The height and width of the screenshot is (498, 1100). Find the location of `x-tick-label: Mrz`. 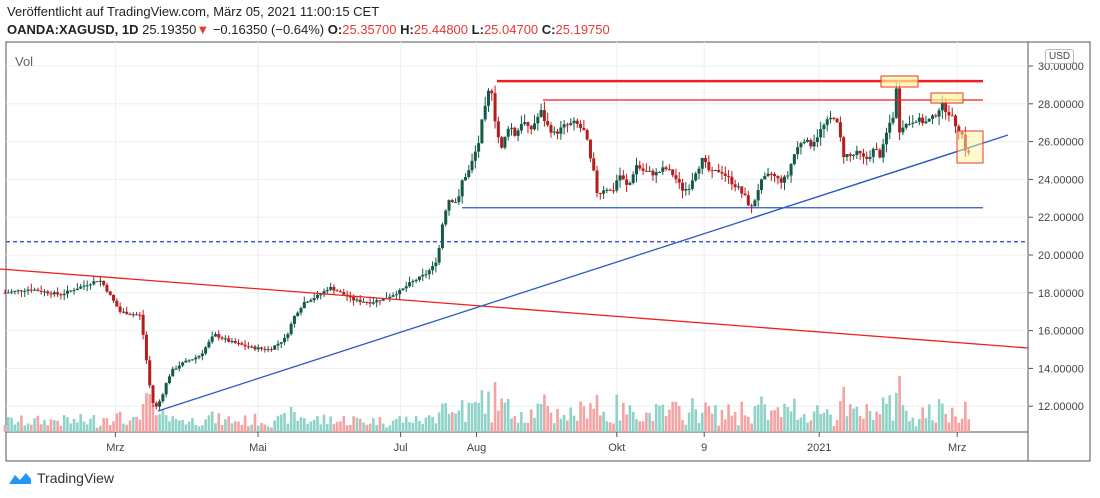

x-tick-label: Mrz is located at coordinates (957, 448).